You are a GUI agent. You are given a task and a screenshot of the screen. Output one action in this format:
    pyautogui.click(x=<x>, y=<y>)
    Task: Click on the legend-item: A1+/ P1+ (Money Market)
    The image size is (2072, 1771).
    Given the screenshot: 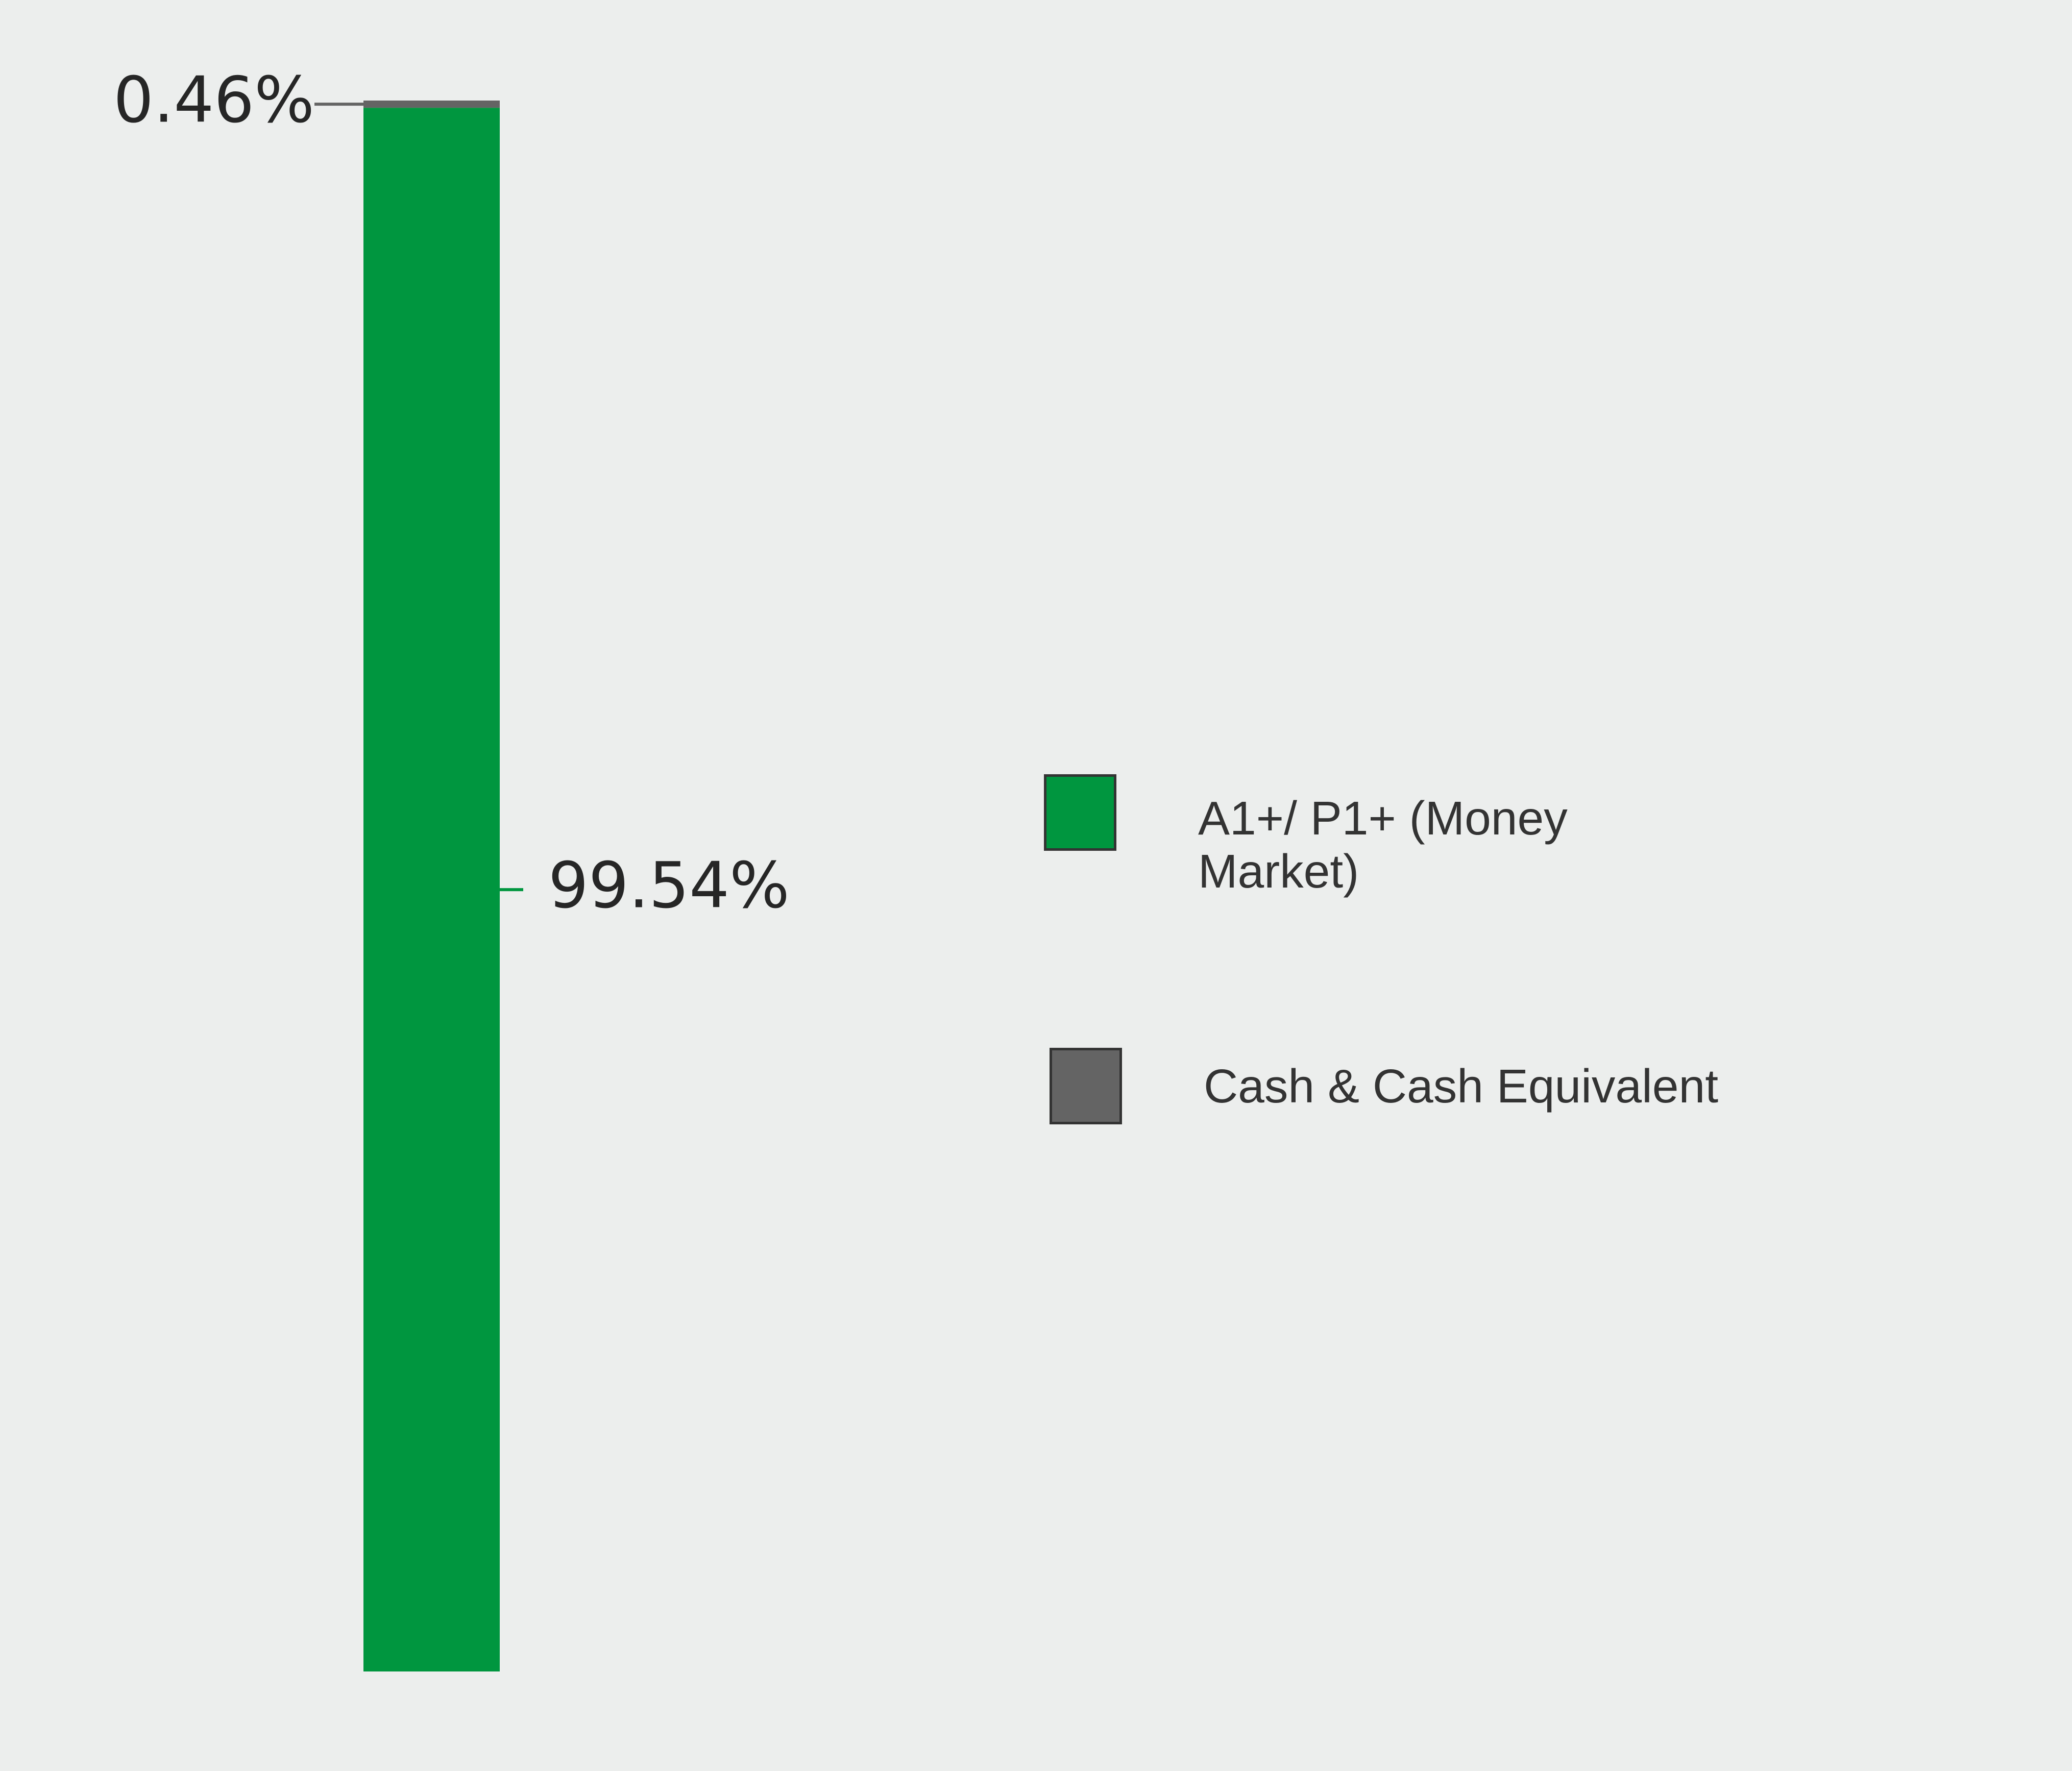 What is the action you would take?
    pyautogui.click(x=1350, y=836)
    